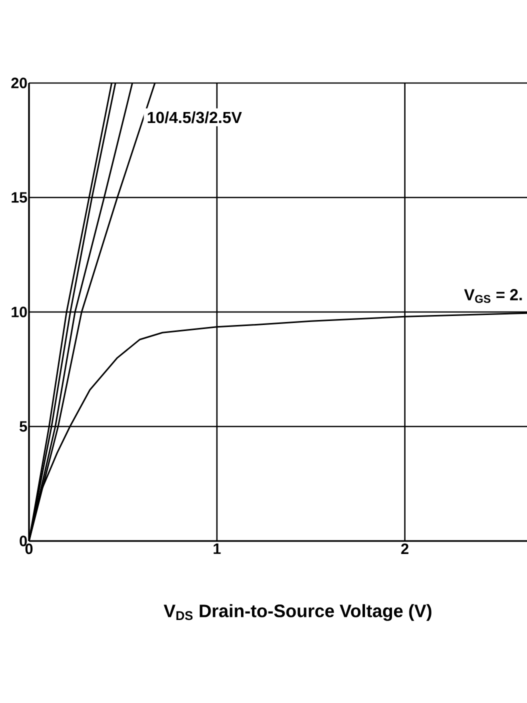 Image resolution: width=527 pixels, height=703 pixels. What do you see at coordinates (19, 312) in the screenshot?
I see `y-tick-label: 10` at bounding box center [19, 312].